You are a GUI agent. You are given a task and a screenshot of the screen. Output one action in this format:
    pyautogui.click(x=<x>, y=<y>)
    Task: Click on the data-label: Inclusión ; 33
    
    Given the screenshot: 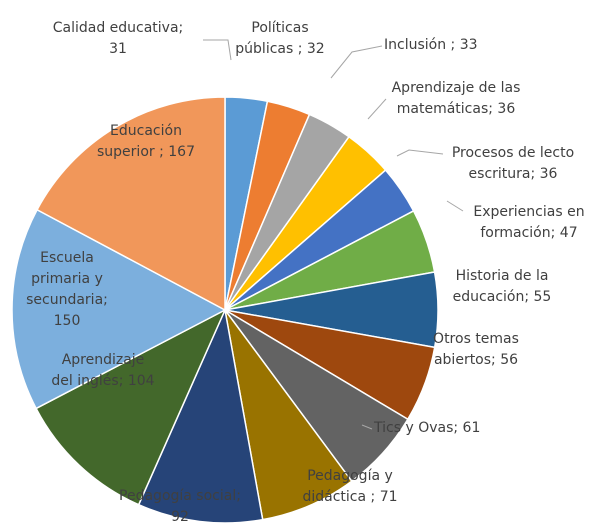 What is the action you would take?
    pyautogui.click(x=431, y=45)
    